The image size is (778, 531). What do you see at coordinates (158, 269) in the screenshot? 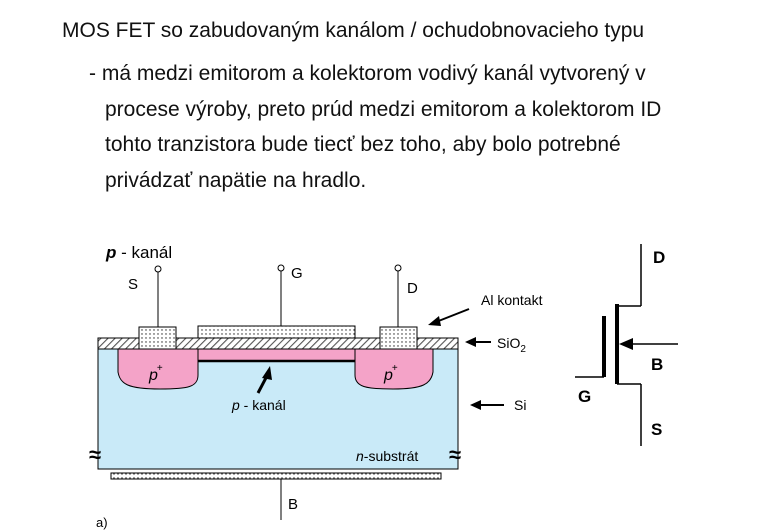
I see `source-terminal` at bounding box center [158, 269].